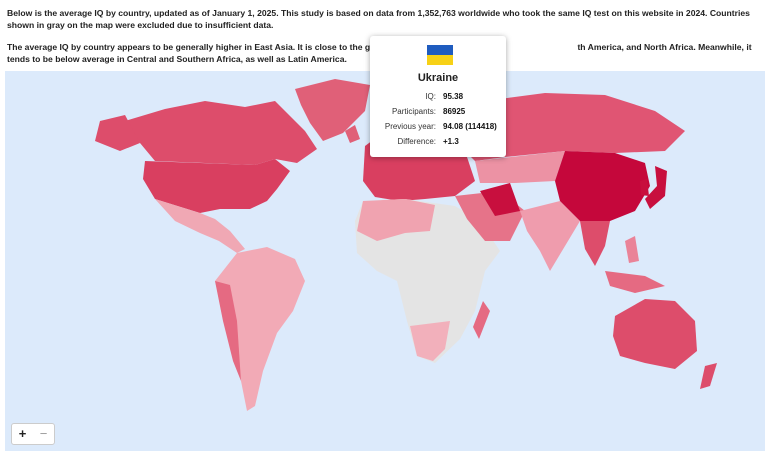 Image resolution: width=770 pixels, height=459 pixels. What do you see at coordinates (427, 281) in the screenshot?
I see `africa` at bounding box center [427, 281].